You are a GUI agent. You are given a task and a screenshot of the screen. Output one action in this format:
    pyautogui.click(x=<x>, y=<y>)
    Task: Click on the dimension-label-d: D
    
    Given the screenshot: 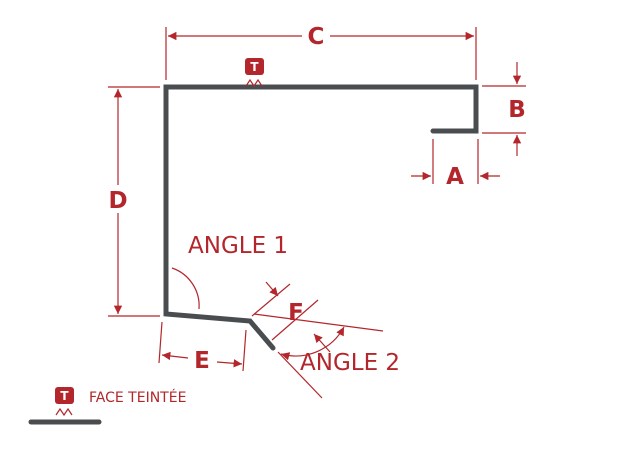 What is the action you would take?
    pyautogui.click(x=117, y=201)
    